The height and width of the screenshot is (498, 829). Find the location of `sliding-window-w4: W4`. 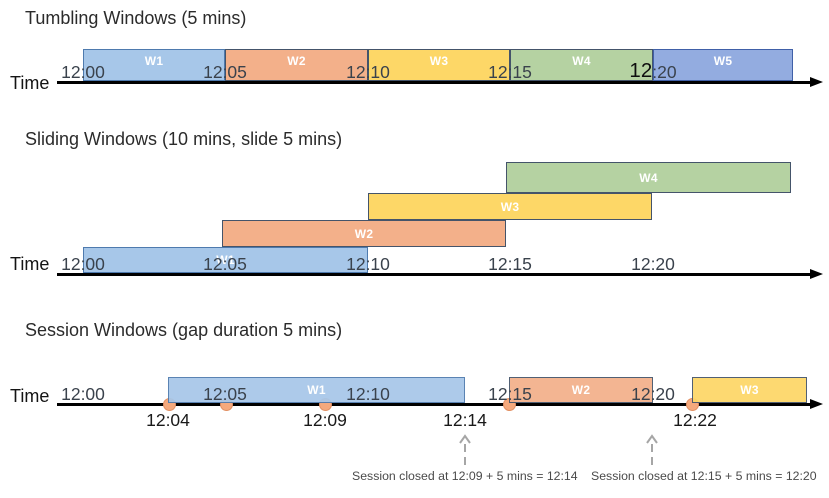

sliding-window-w4: W4 is located at coordinates (648, 177).